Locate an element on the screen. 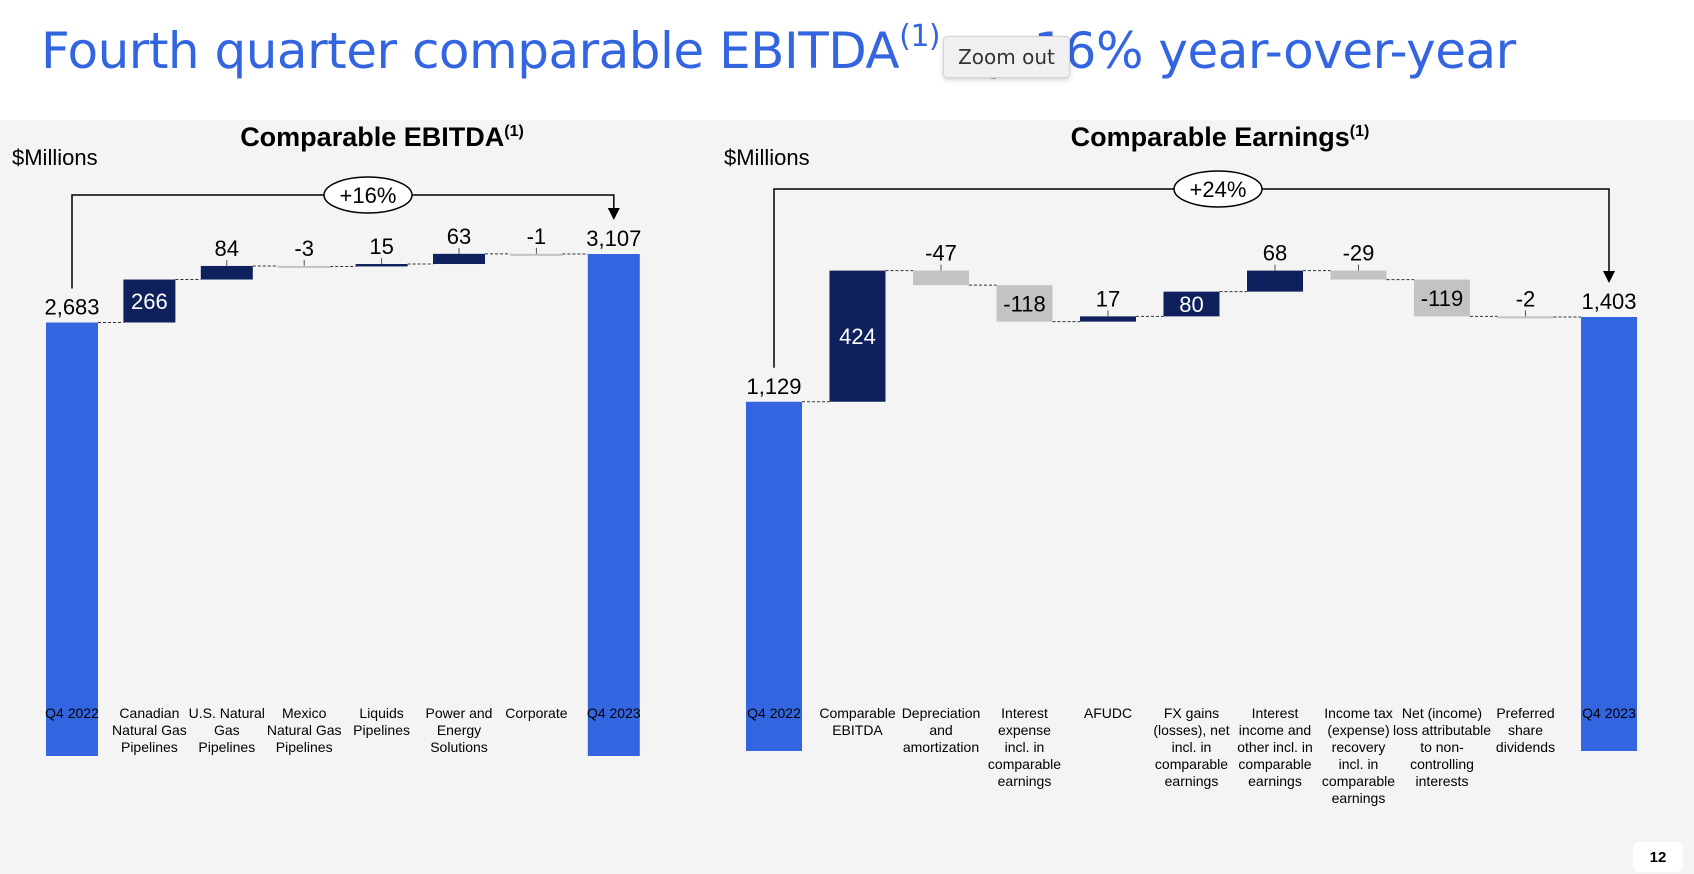  data-label-2: 266 is located at coordinates (149, 301).